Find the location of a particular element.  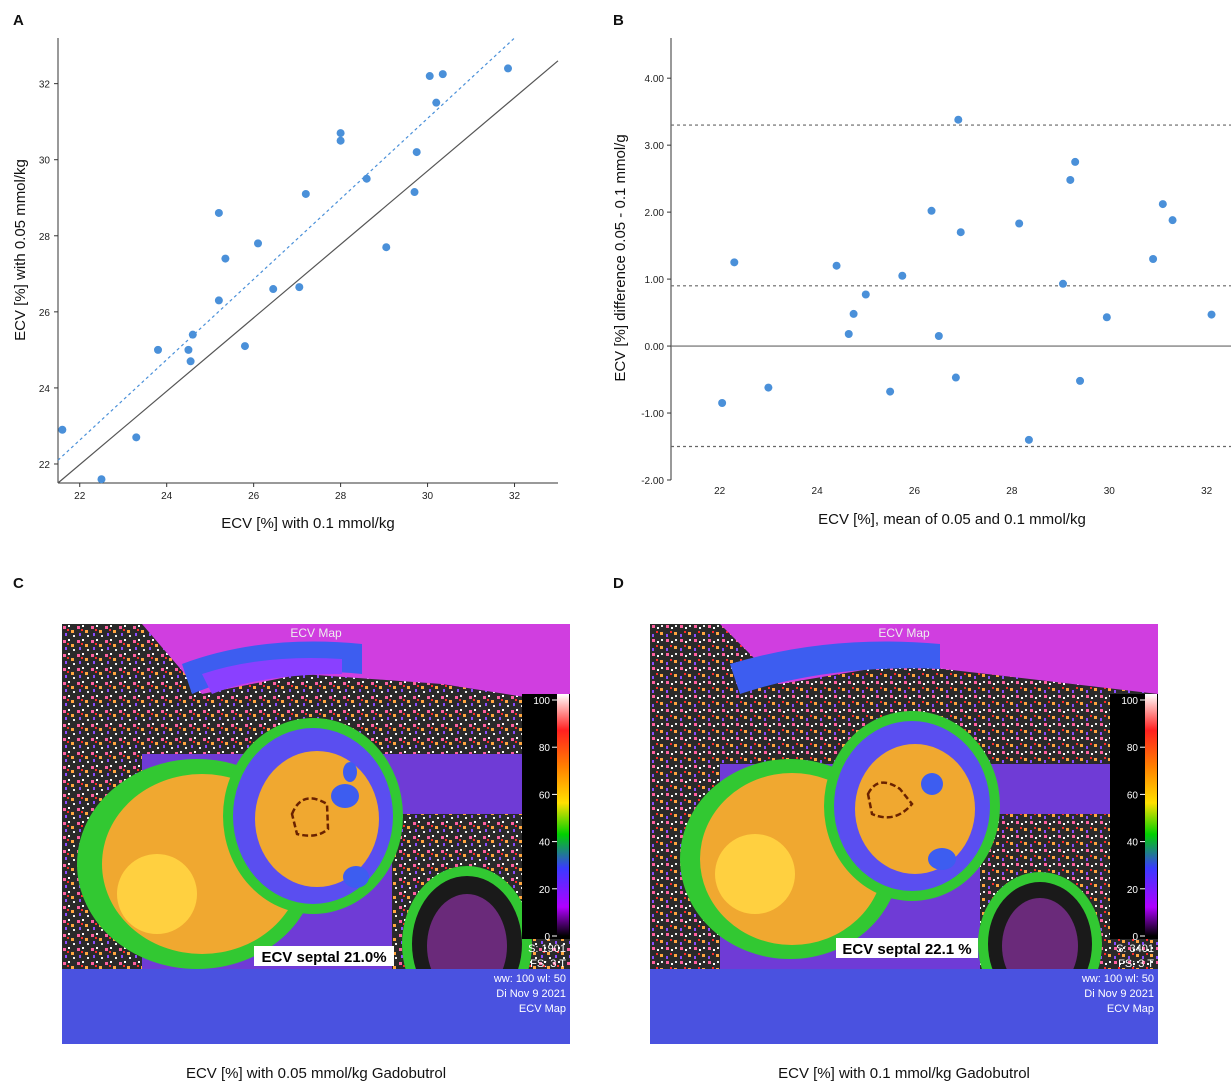

fit-line is located at coordinates (286, 249).